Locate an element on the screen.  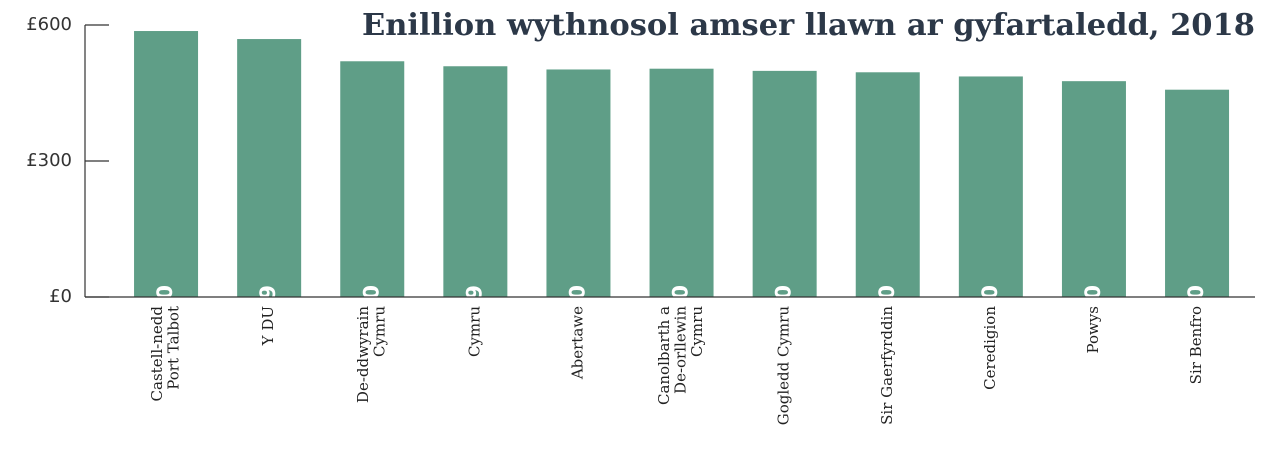
value-label: £569 is located at coordinates (268, 314).